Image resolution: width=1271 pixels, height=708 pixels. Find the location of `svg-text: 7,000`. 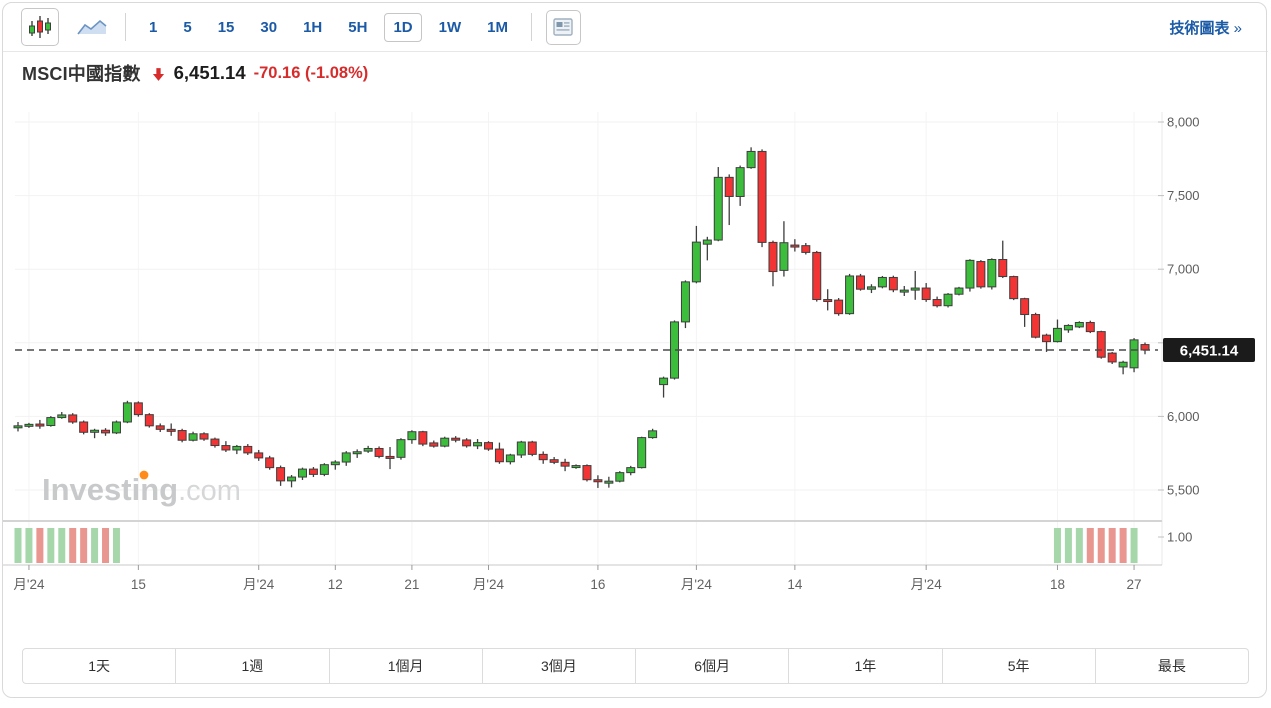

svg-text: 7,000 is located at coordinates (1183, 269).